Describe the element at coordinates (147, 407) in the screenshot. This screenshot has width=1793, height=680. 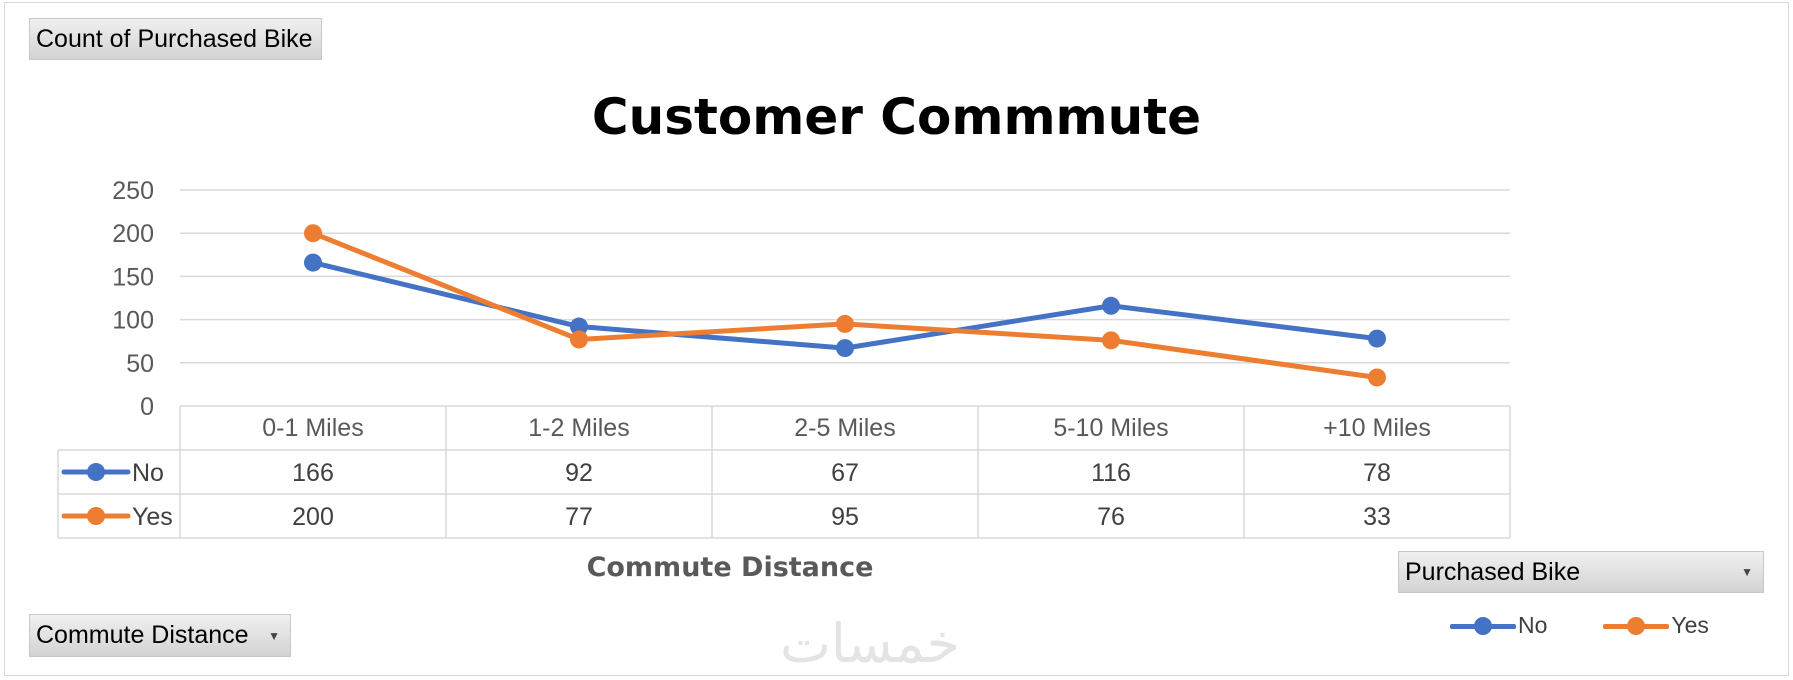
I see `y-tick-label: 0` at that location.